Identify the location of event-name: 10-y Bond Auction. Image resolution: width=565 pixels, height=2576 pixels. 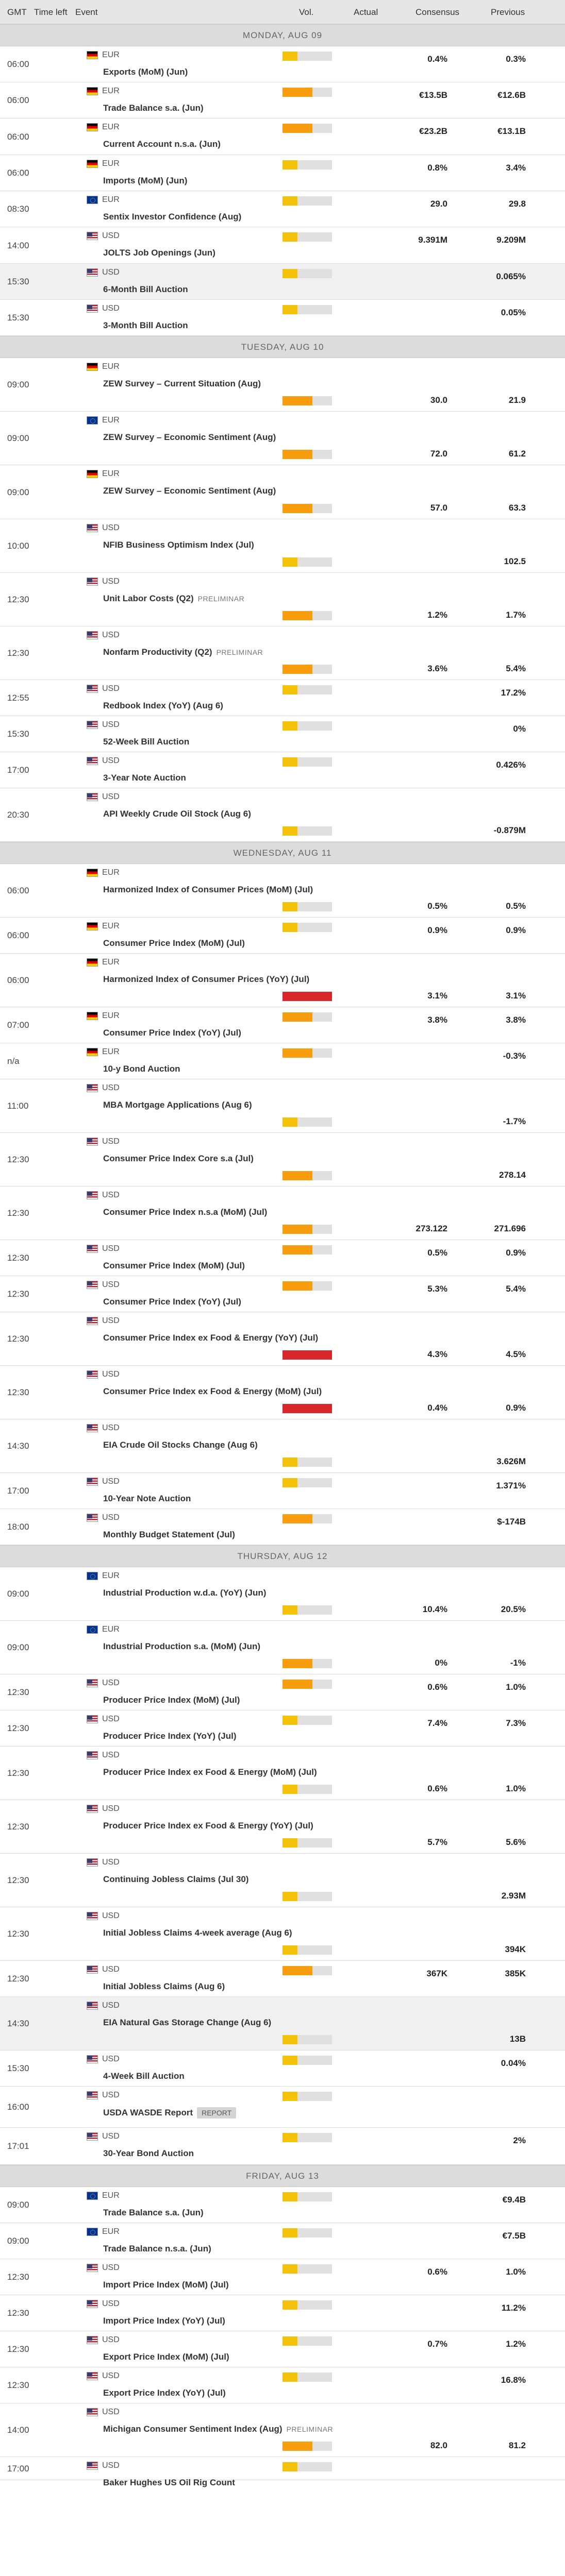
(141, 1069).